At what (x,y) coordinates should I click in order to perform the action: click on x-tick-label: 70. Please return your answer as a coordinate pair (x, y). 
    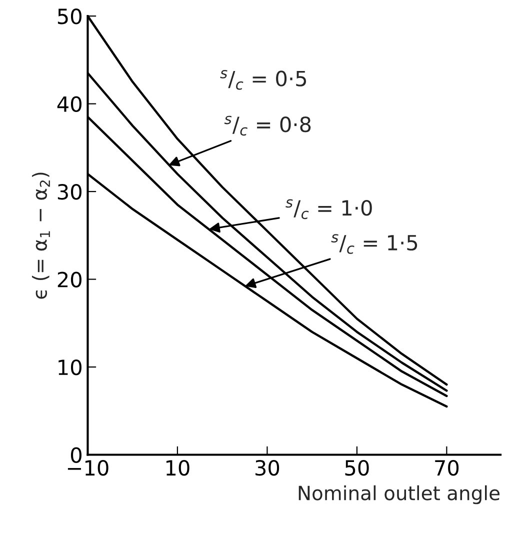
    Looking at the image, I should click on (447, 468).